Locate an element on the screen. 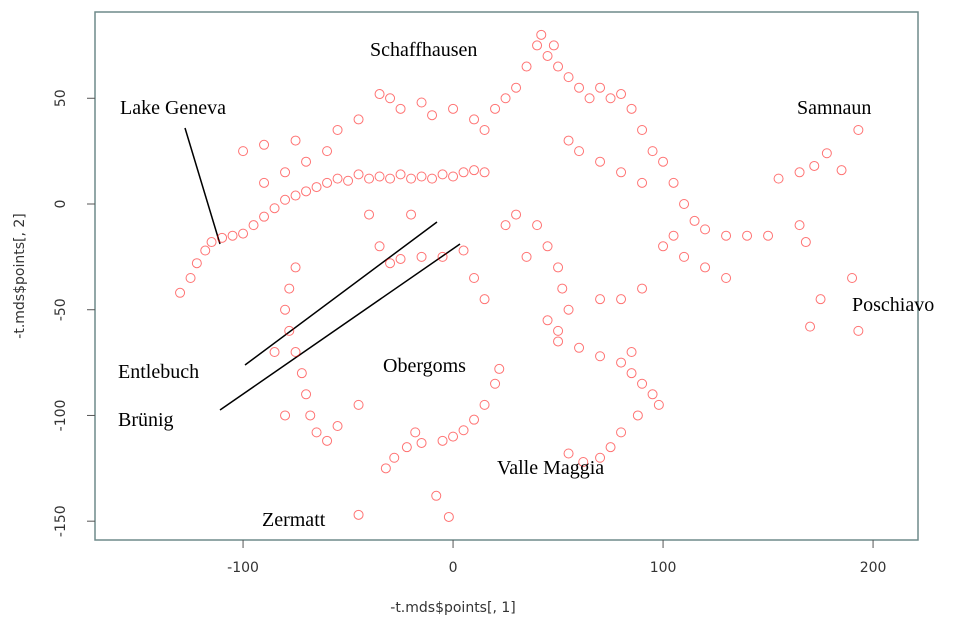 This screenshot has height=626, width=963. annotation: Obergoms is located at coordinates (424, 366).